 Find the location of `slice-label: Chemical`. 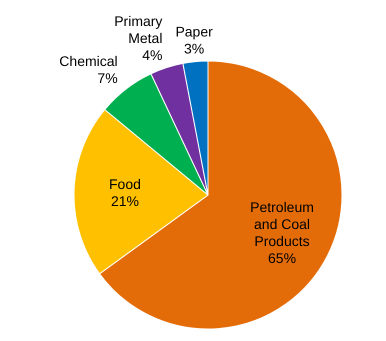

slice-label: Chemical is located at coordinates (88, 60).